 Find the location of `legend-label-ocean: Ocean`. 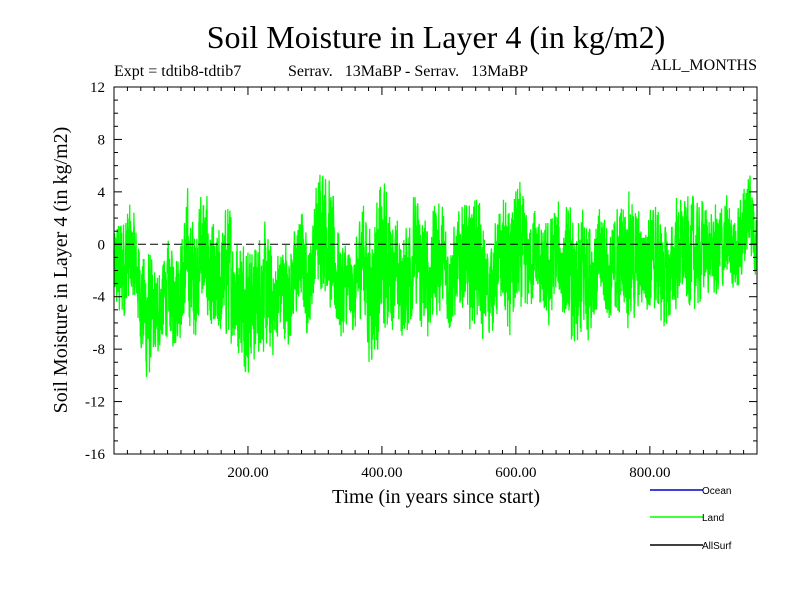

legend-label-ocean: Ocean is located at coordinates (716, 491).